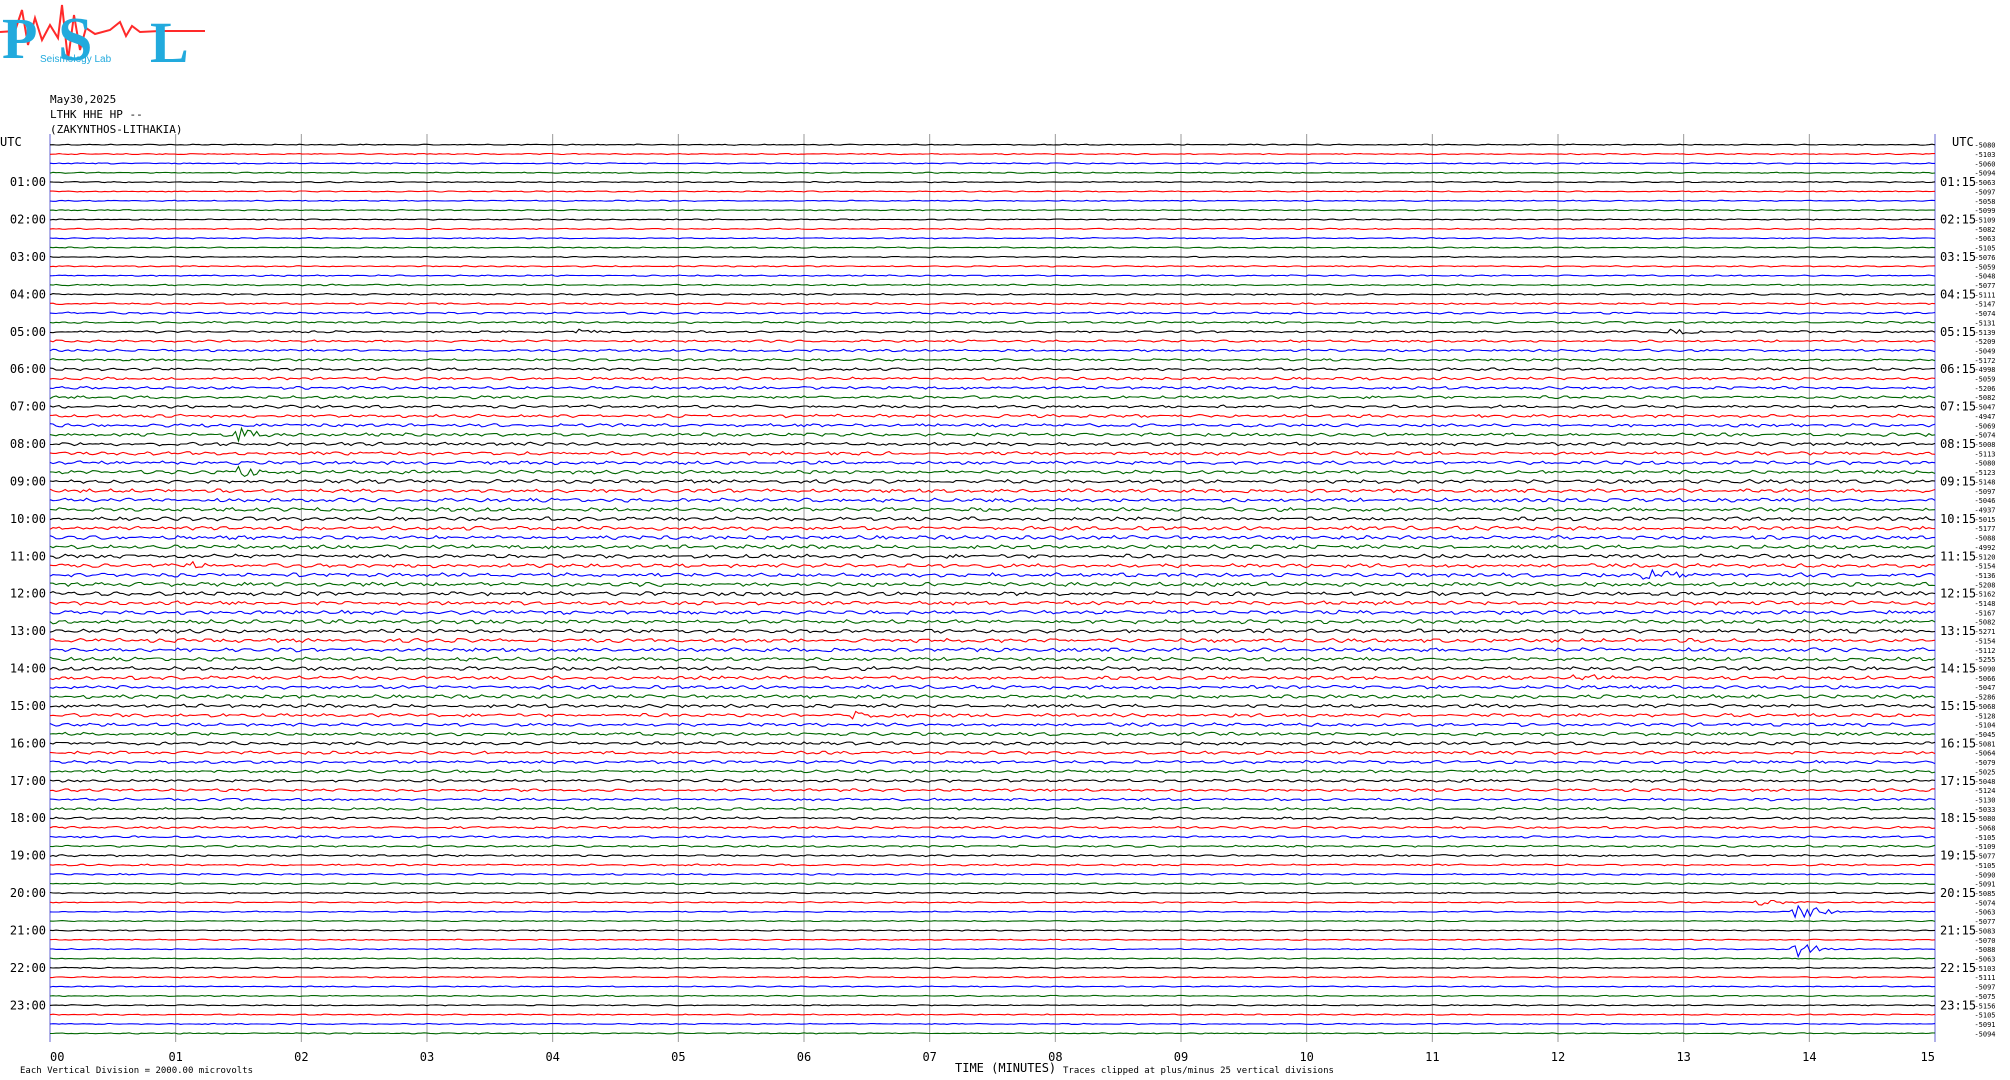 Image resolution: width=2010 pixels, height=1080 pixels. What do you see at coordinates (1958, 706) in the screenshot?
I see `right-hour-label: 15:15` at bounding box center [1958, 706].